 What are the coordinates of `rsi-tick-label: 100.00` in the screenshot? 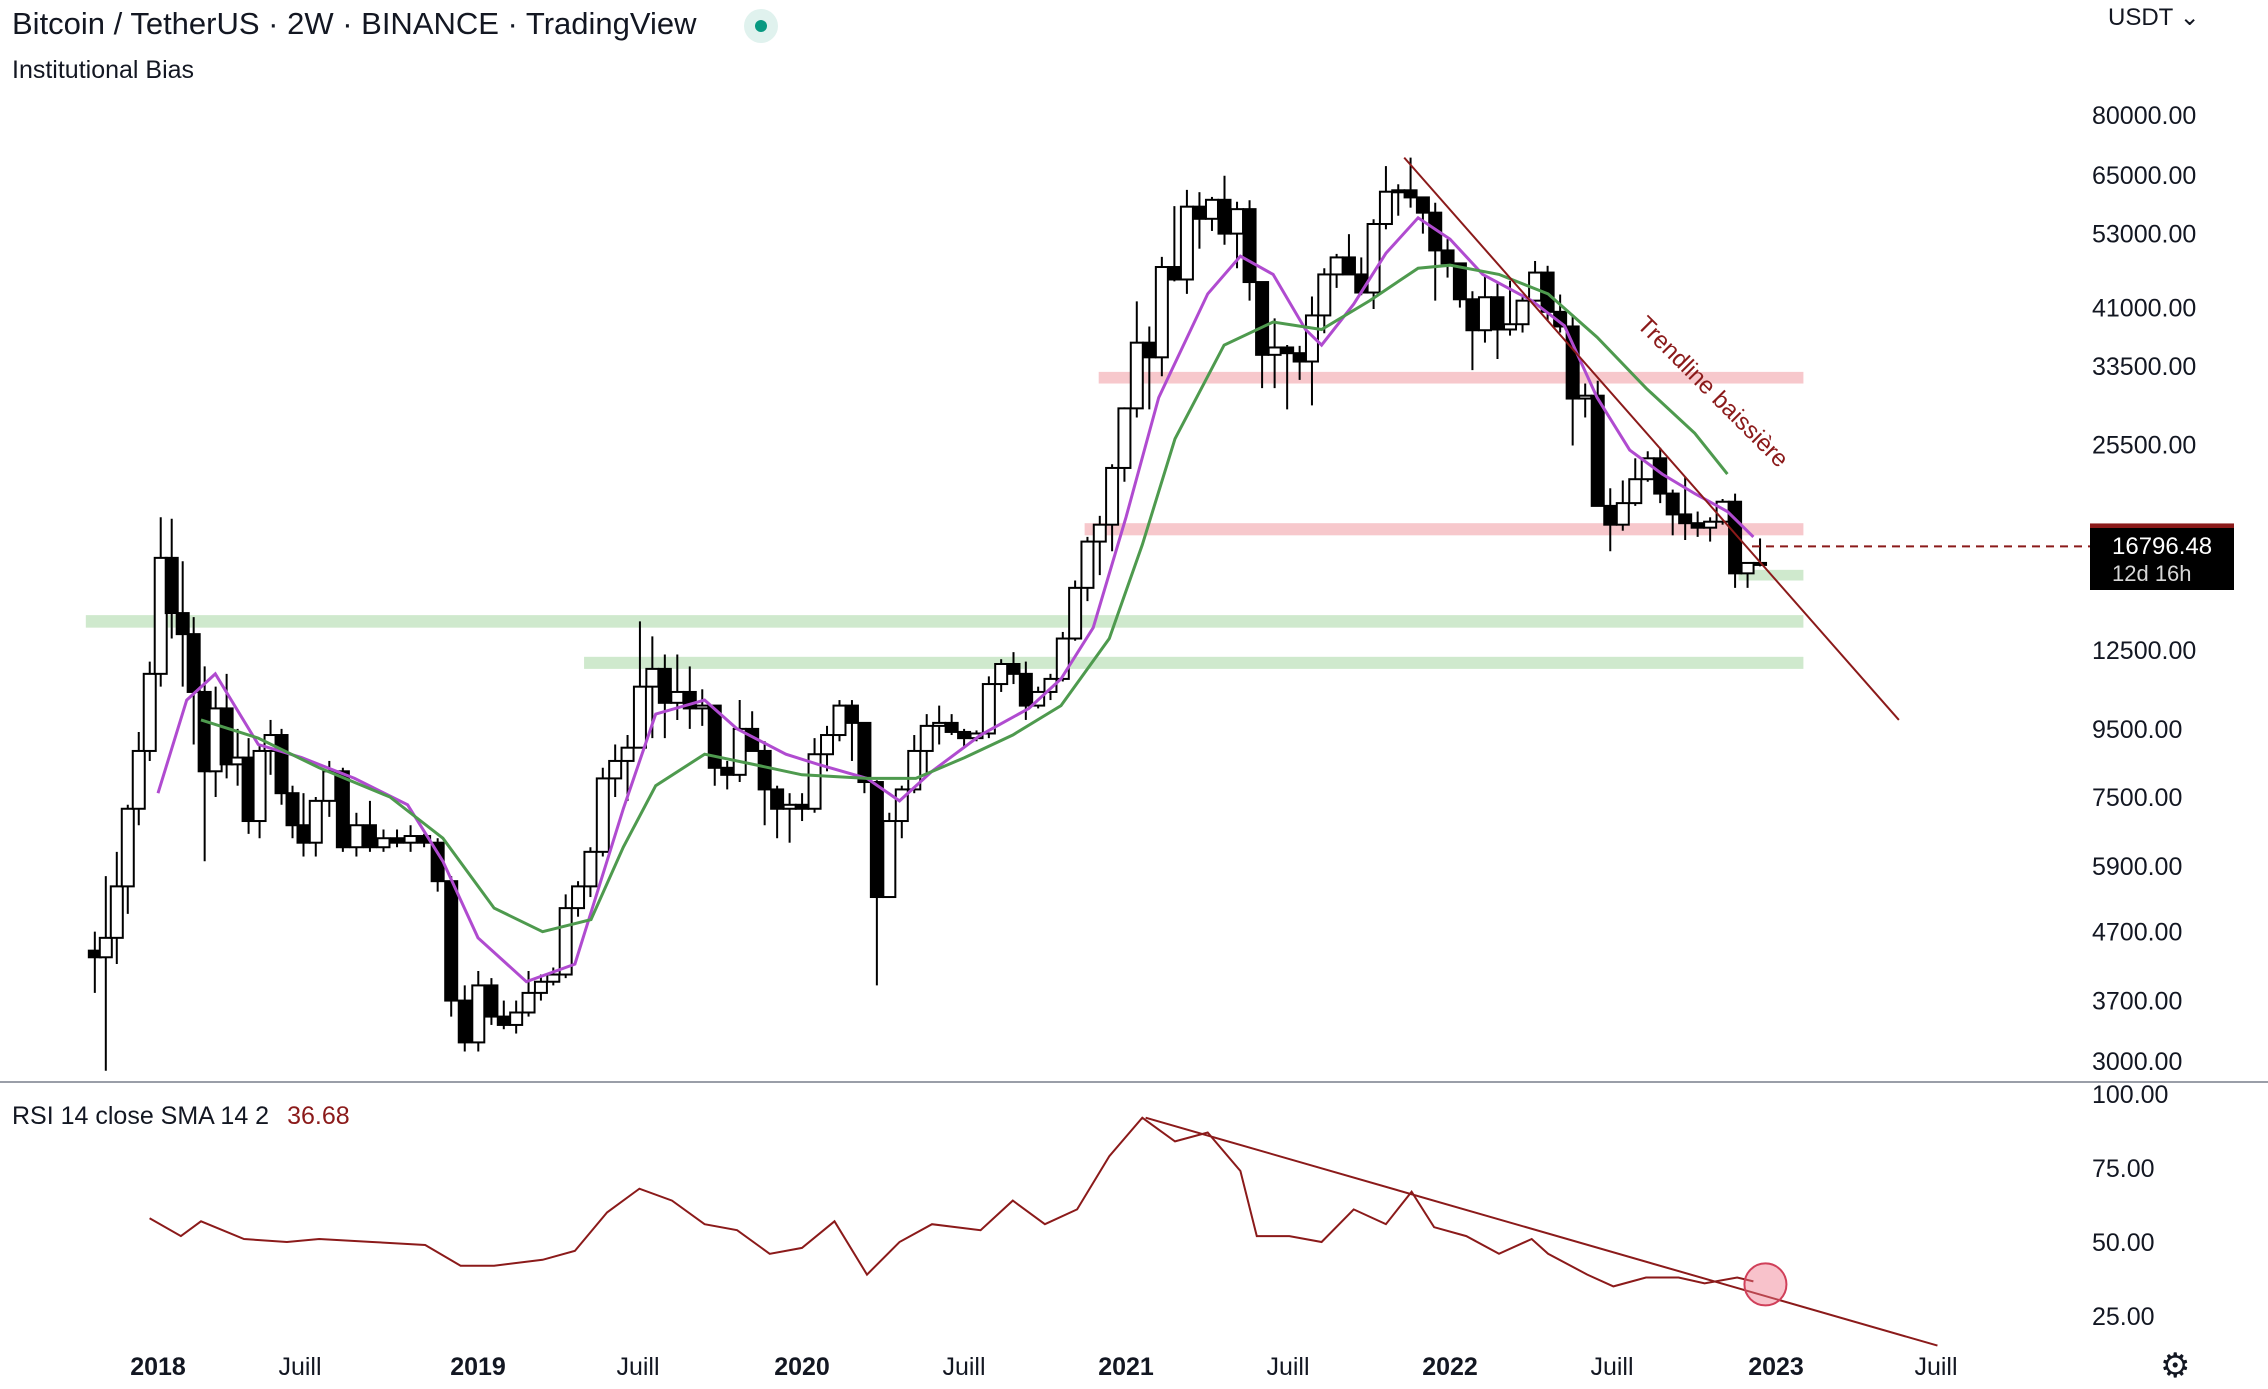 It's located at (2130, 1095).